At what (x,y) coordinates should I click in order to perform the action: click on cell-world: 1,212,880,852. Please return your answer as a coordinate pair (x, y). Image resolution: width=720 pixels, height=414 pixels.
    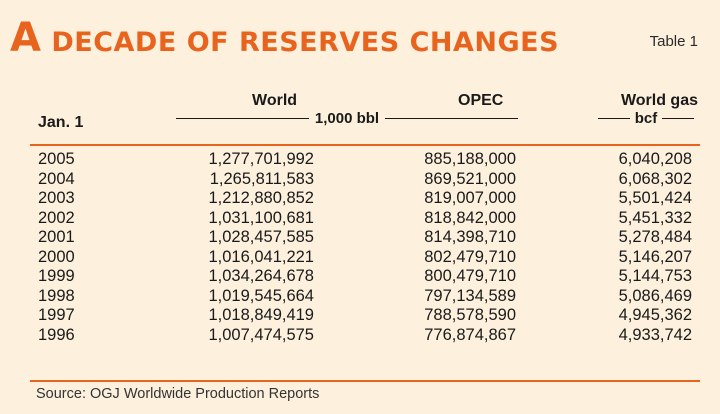
    Looking at the image, I should click on (261, 198).